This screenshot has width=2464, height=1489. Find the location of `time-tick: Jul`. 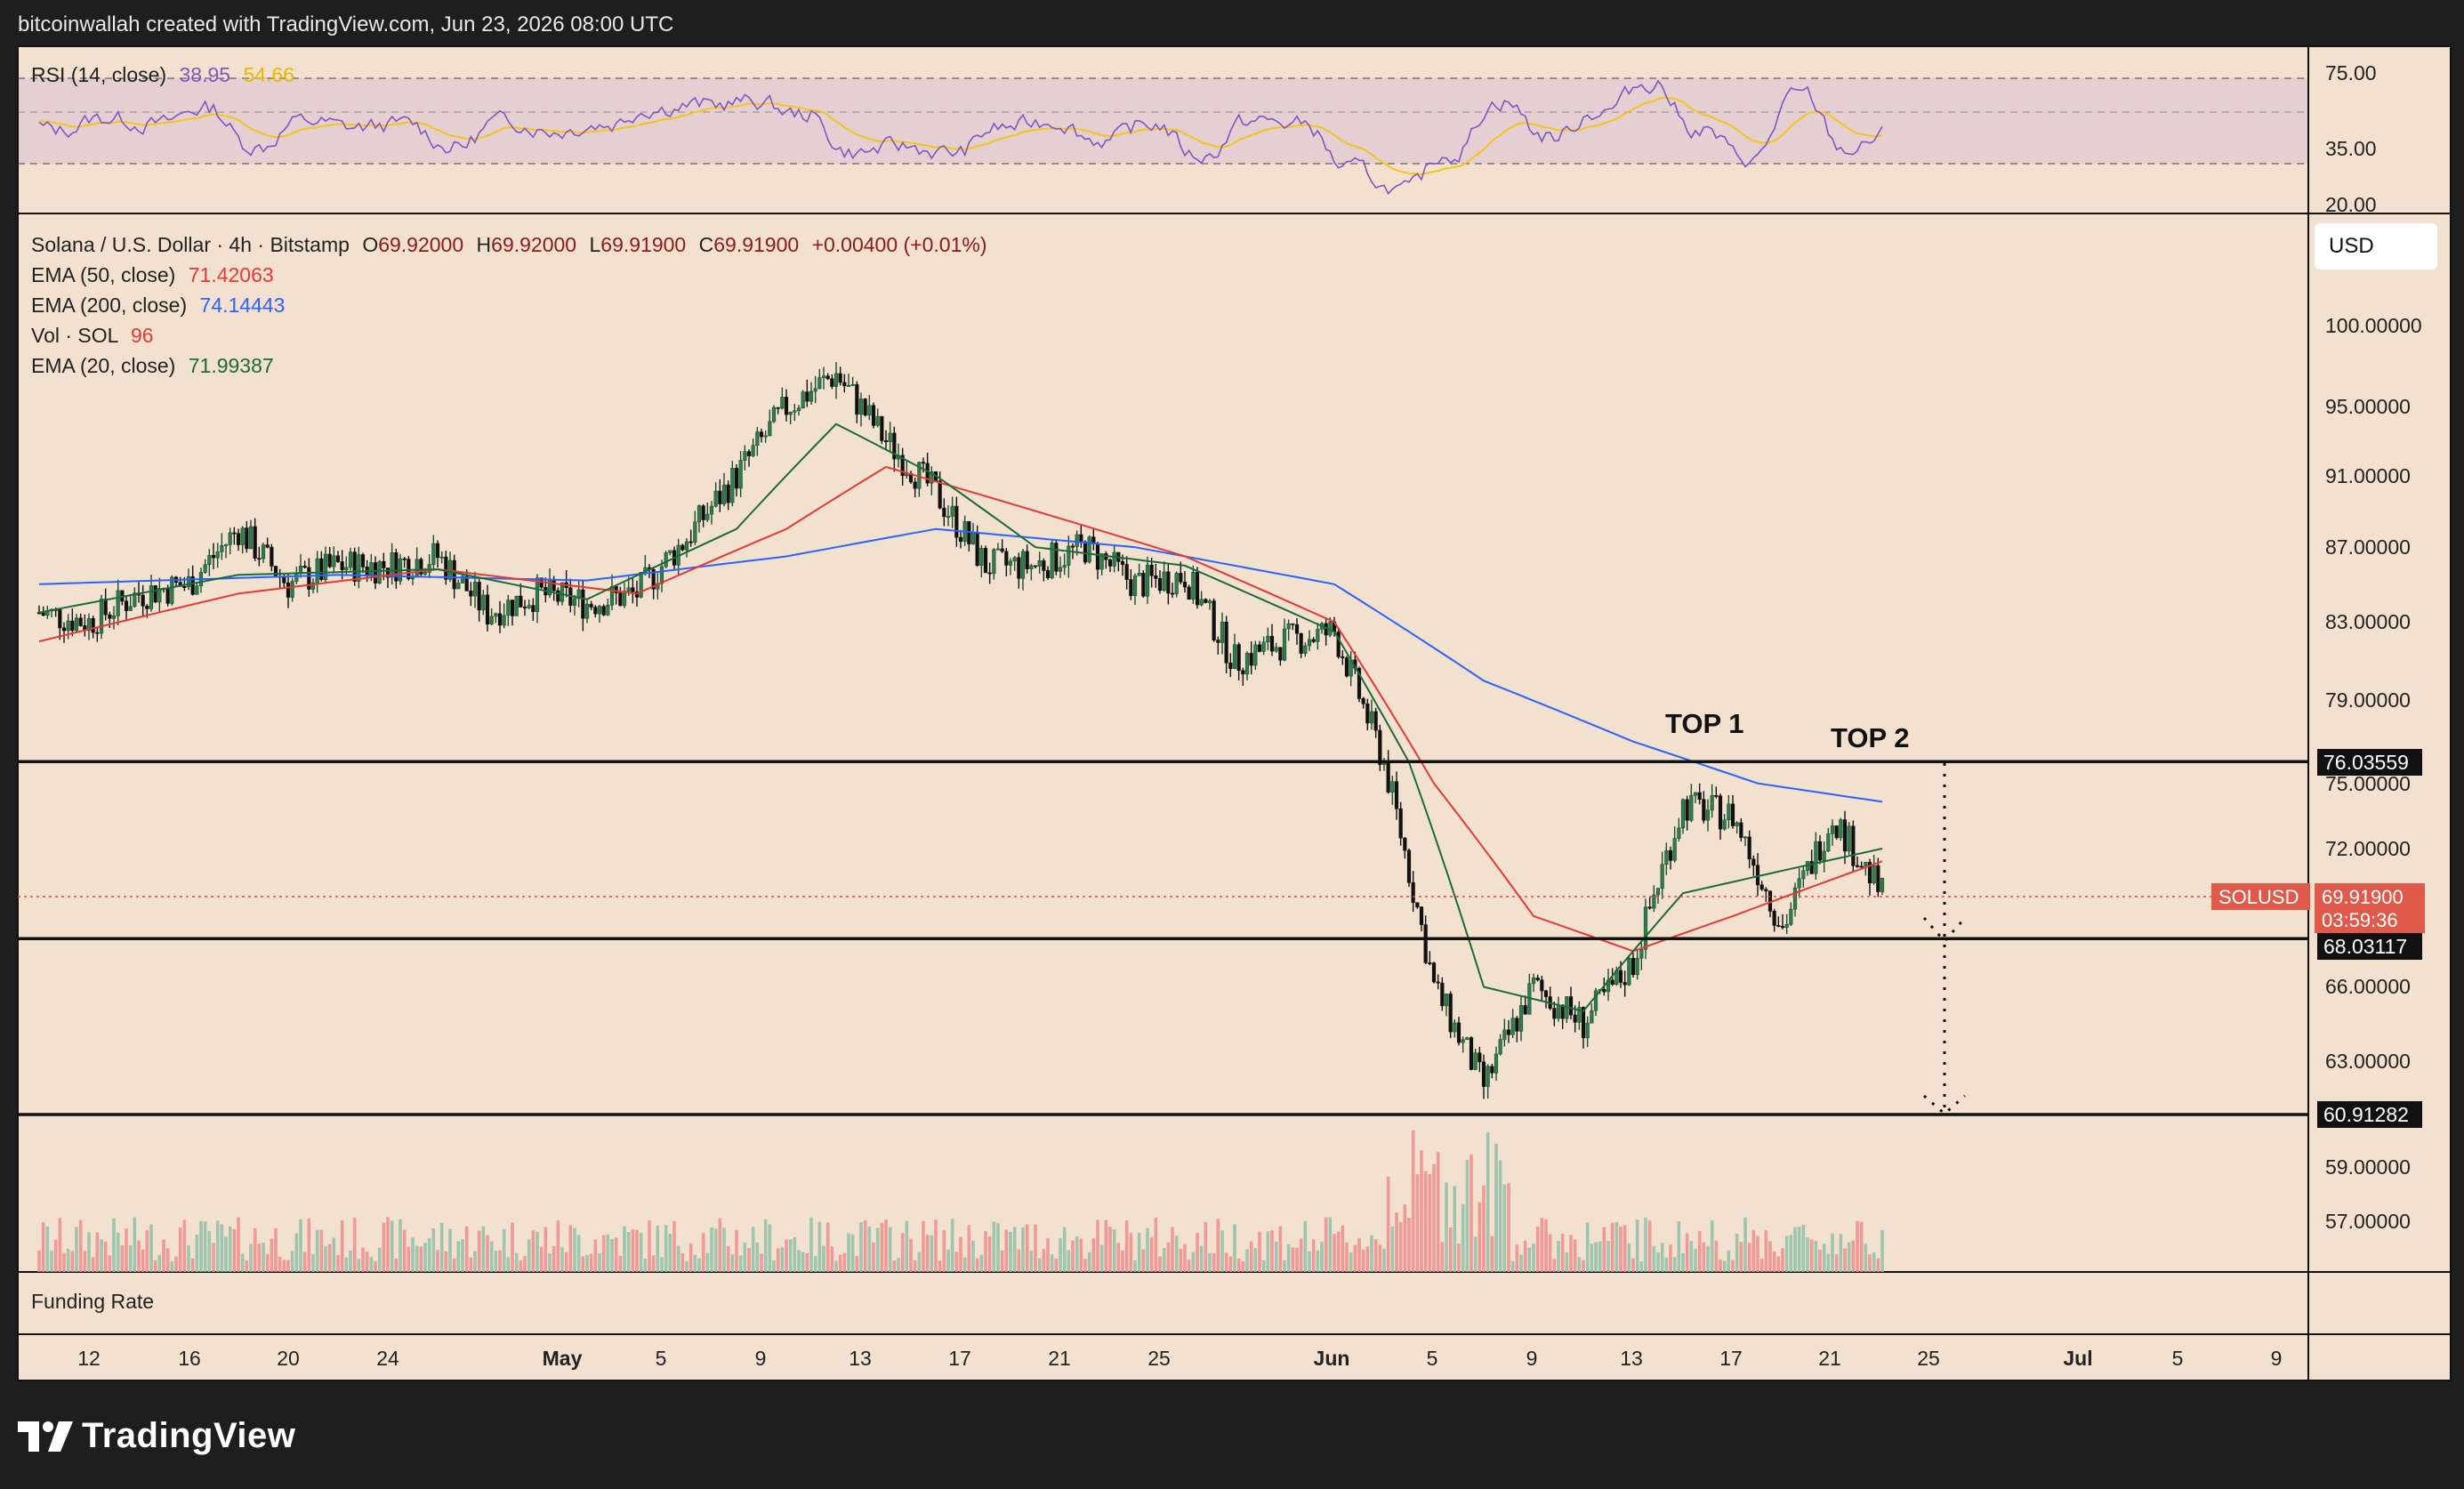

time-tick: Jul is located at coordinates (2077, 1358).